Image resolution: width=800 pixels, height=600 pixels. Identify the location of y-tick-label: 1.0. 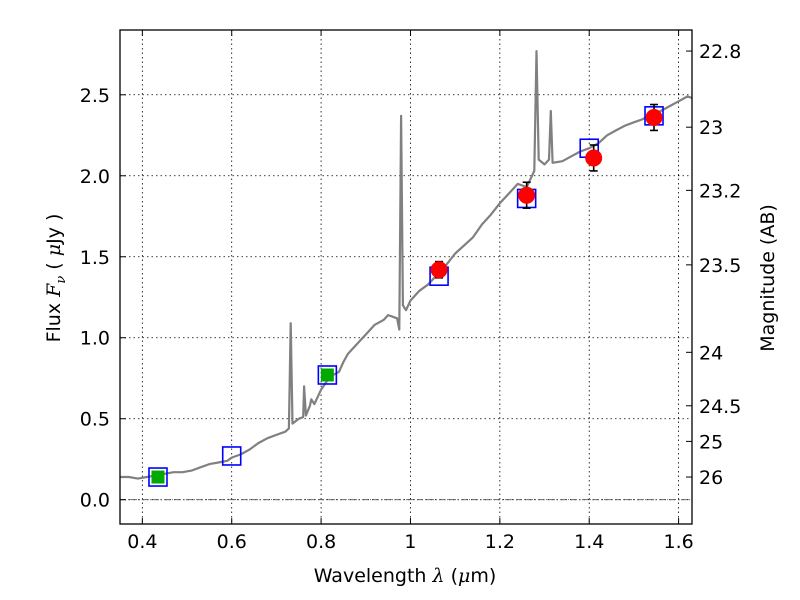
(95, 339).